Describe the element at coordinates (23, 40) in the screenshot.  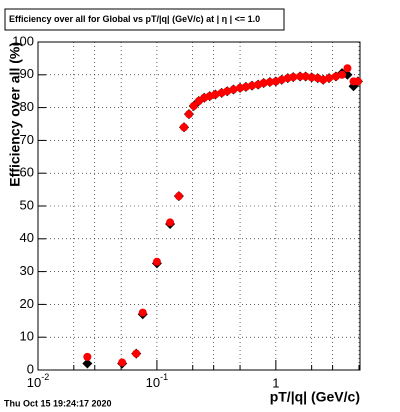
I see `y-tick-label: 100` at that location.